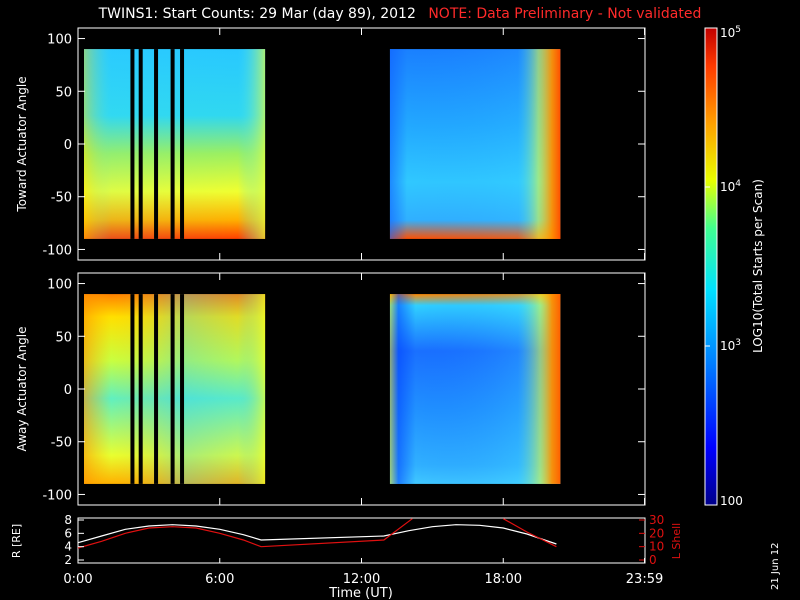 The width and height of the screenshot is (800, 600). I want to click on time-xtick-label: 6:00, so click(219, 579).